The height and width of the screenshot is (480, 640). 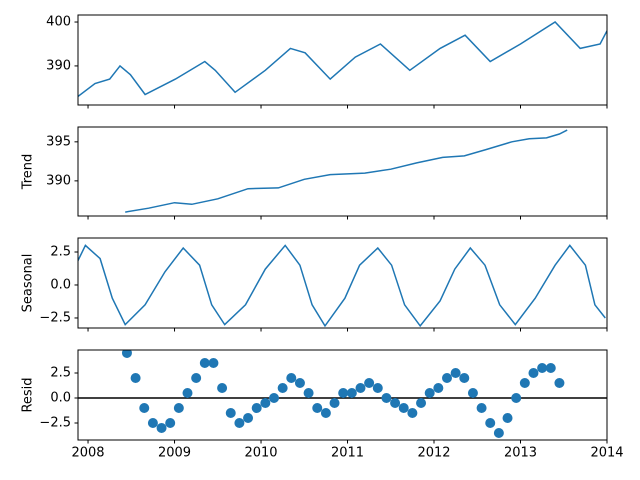 I want to click on y-tick-label: 400, so click(x=58, y=22).